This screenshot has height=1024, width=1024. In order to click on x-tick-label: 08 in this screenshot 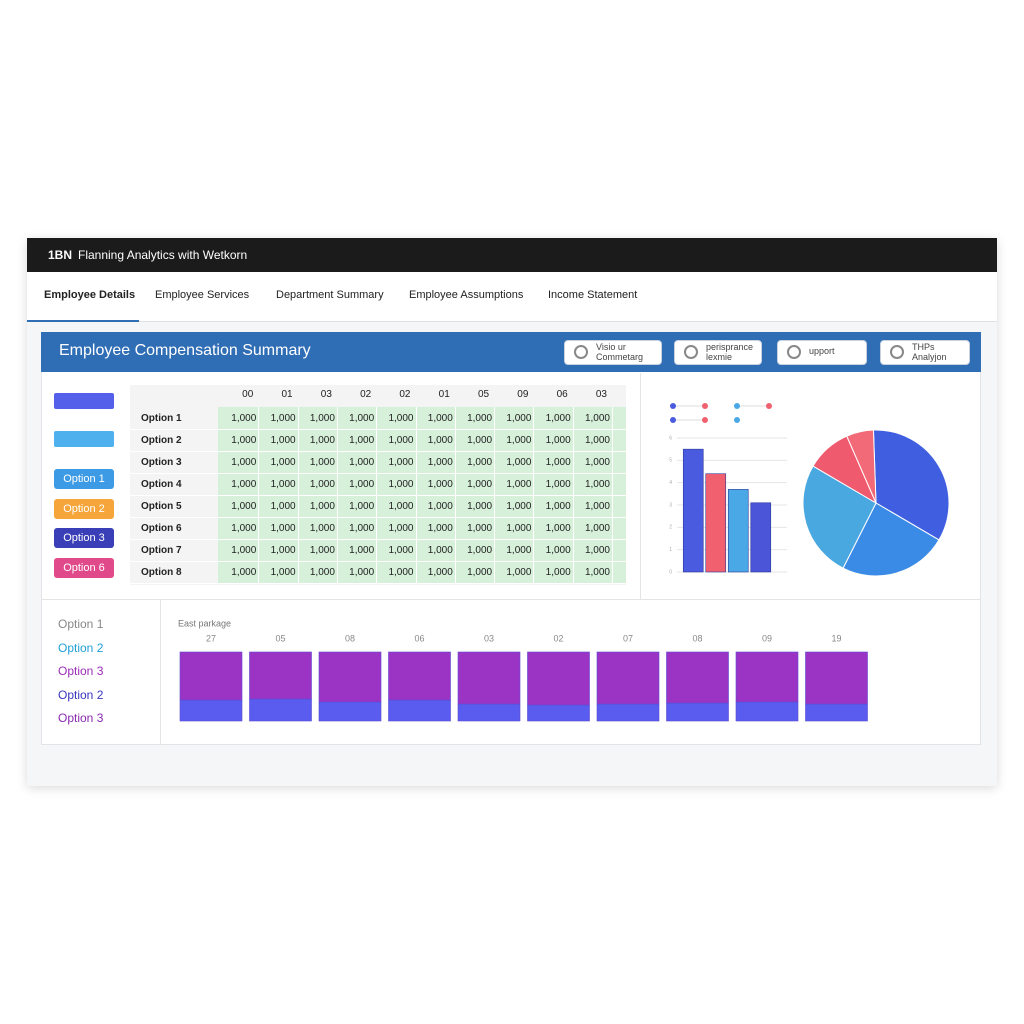, I will do `click(350, 638)`.